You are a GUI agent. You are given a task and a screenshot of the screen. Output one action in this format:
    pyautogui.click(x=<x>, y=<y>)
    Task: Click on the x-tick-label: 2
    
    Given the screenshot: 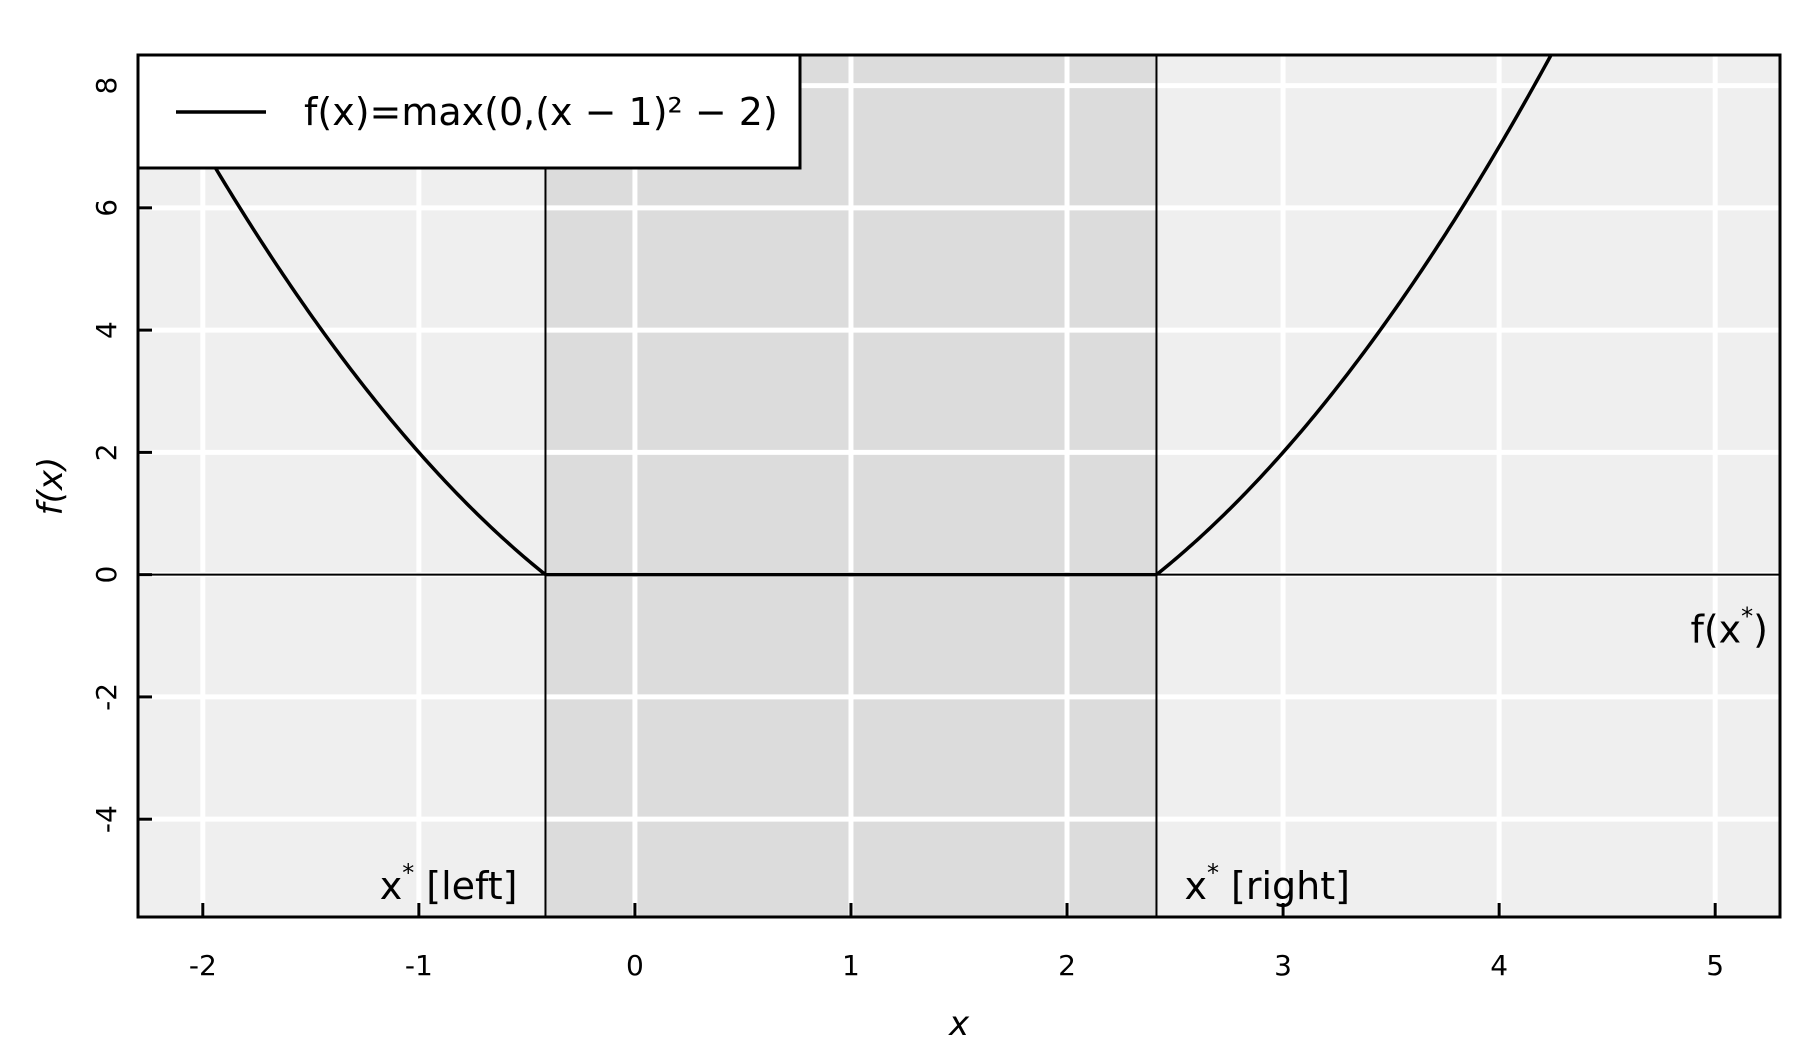 What is the action you would take?
    pyautogui.click(x=1067, y=965)
    